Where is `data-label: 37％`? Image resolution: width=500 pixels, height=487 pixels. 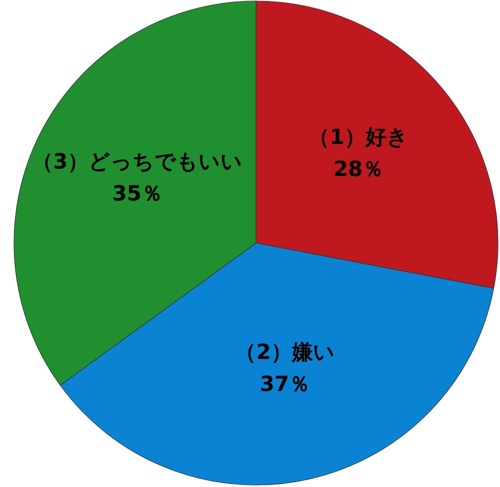 data-label: 37％ is located at coordinates (285, 384).